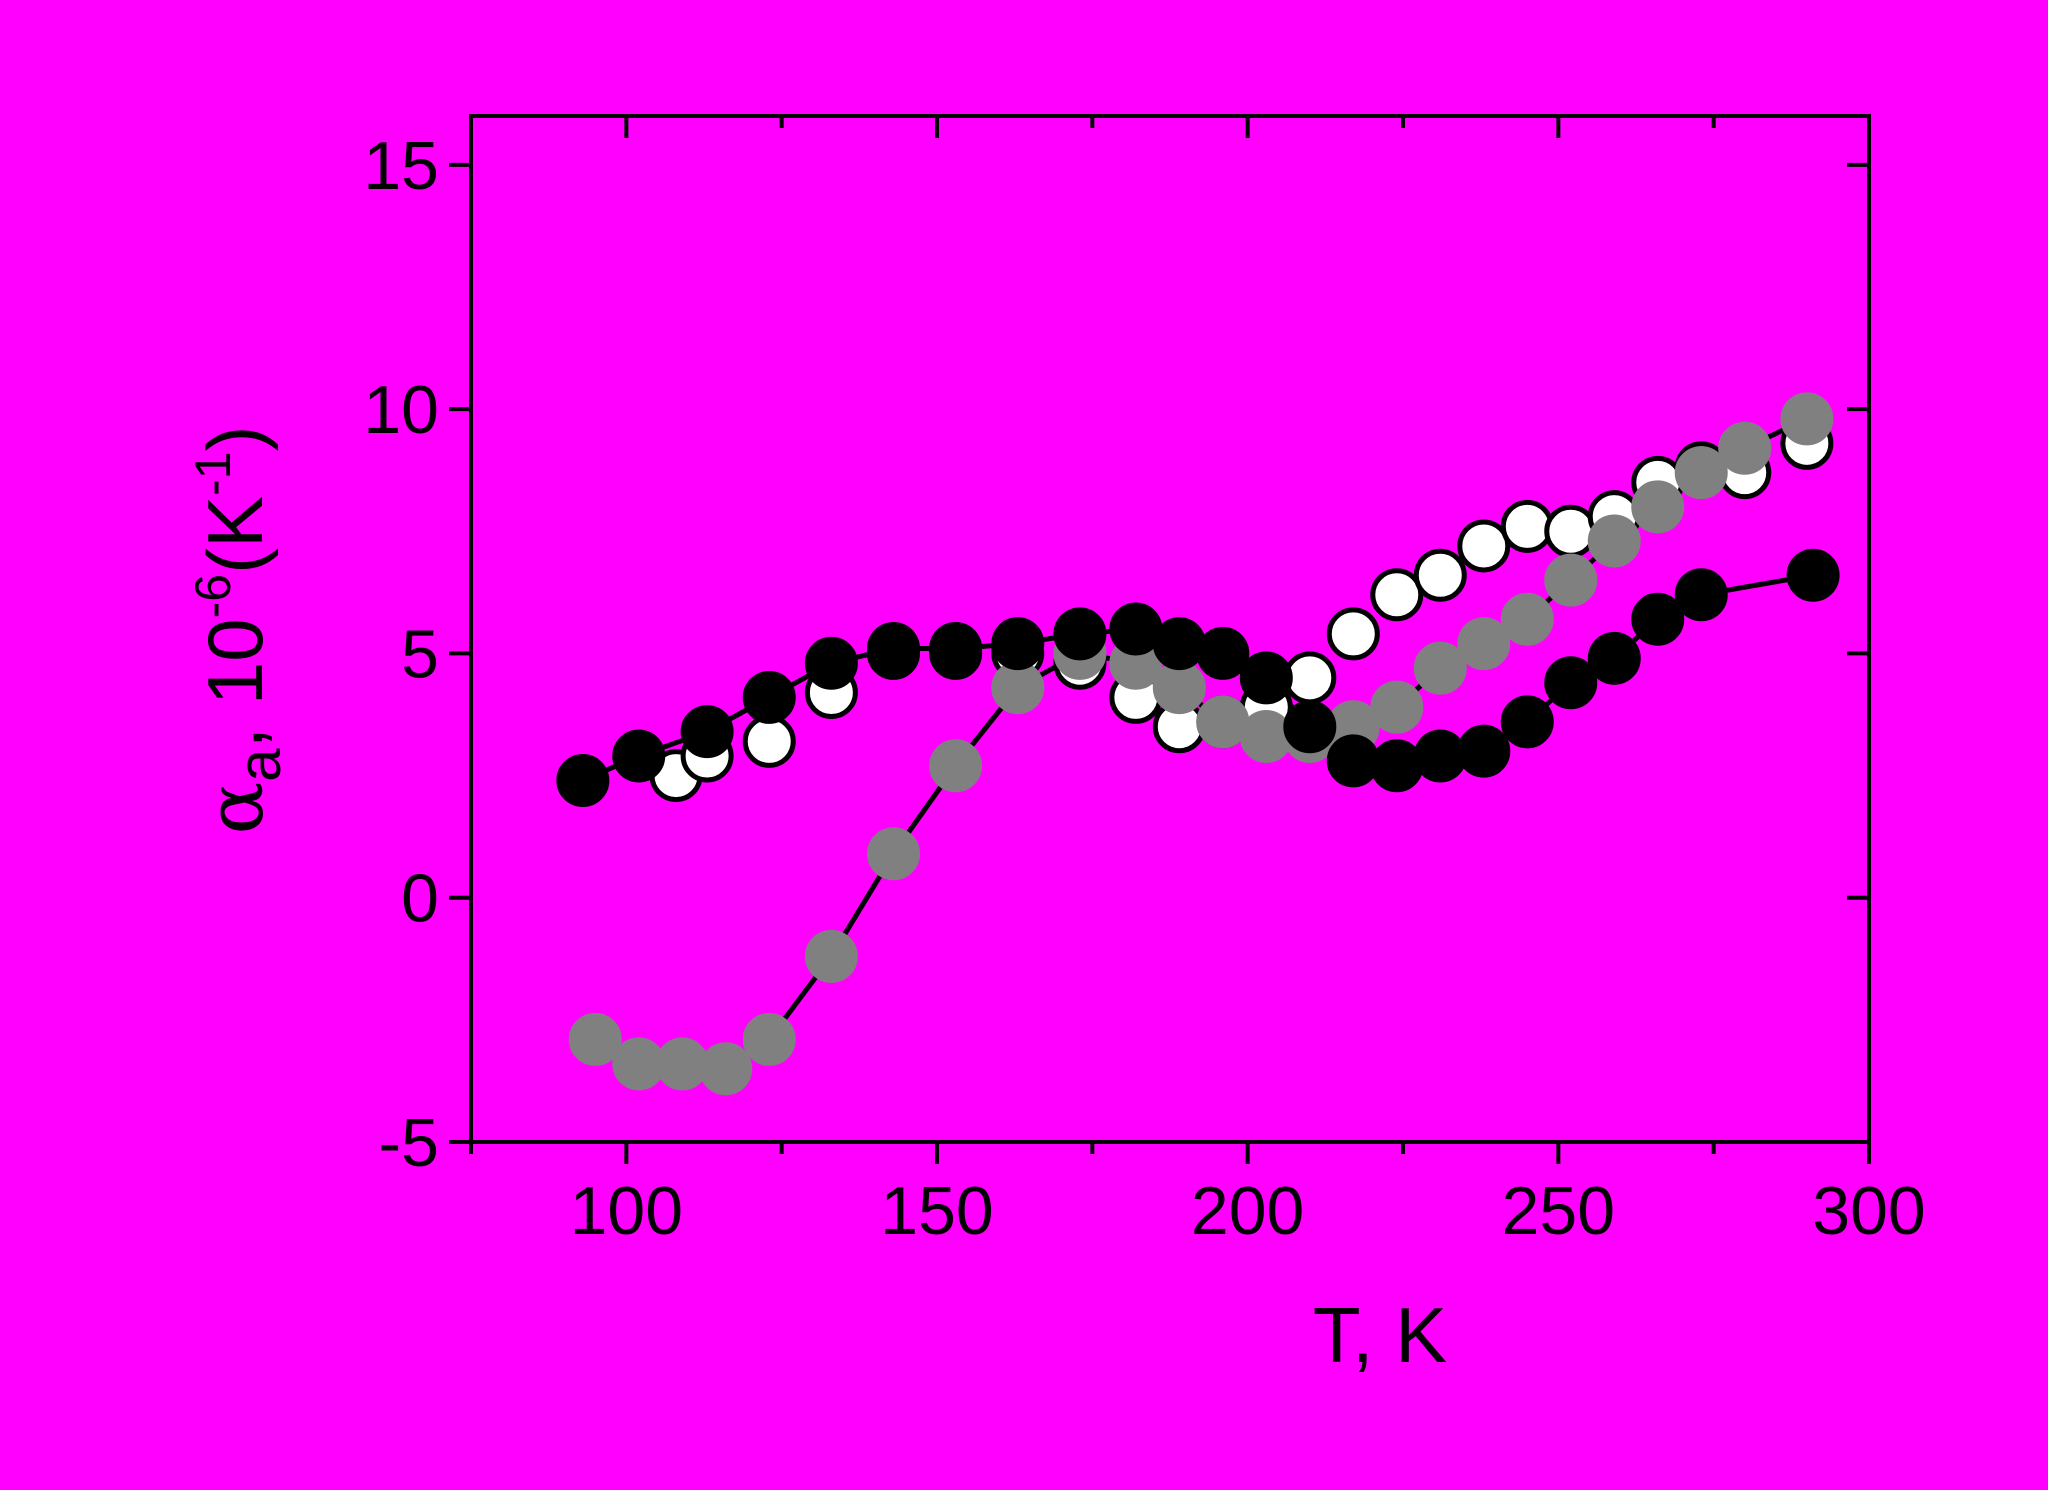 This screenshot has height=1490, width=2048. Describe the element at coordinates (236, 808) in the screenshot. I see `y-label-alpha: α` at that location.